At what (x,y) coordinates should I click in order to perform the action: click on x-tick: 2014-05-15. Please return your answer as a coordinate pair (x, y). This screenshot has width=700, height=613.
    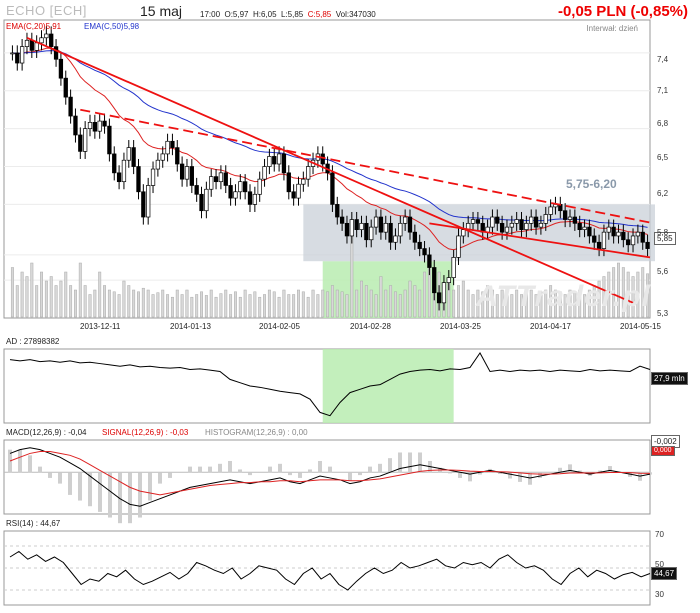
    Looking at the image, I should click on (640, 326).